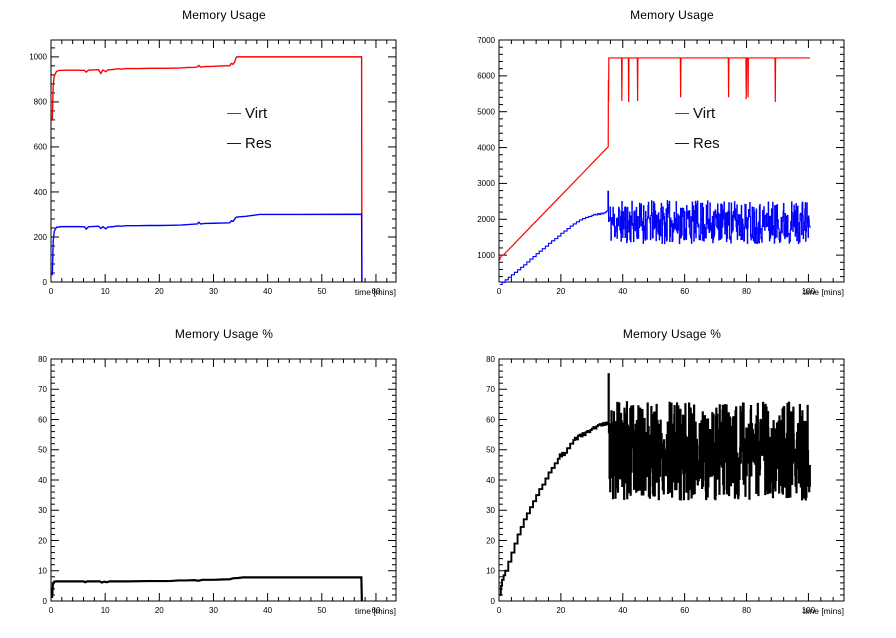 The width and height of the screenshot is (896, 638). What do you see at coordinates (41, 147) in the screenshot?
I see `svg-text: 600` at bounding box center [41, 147].